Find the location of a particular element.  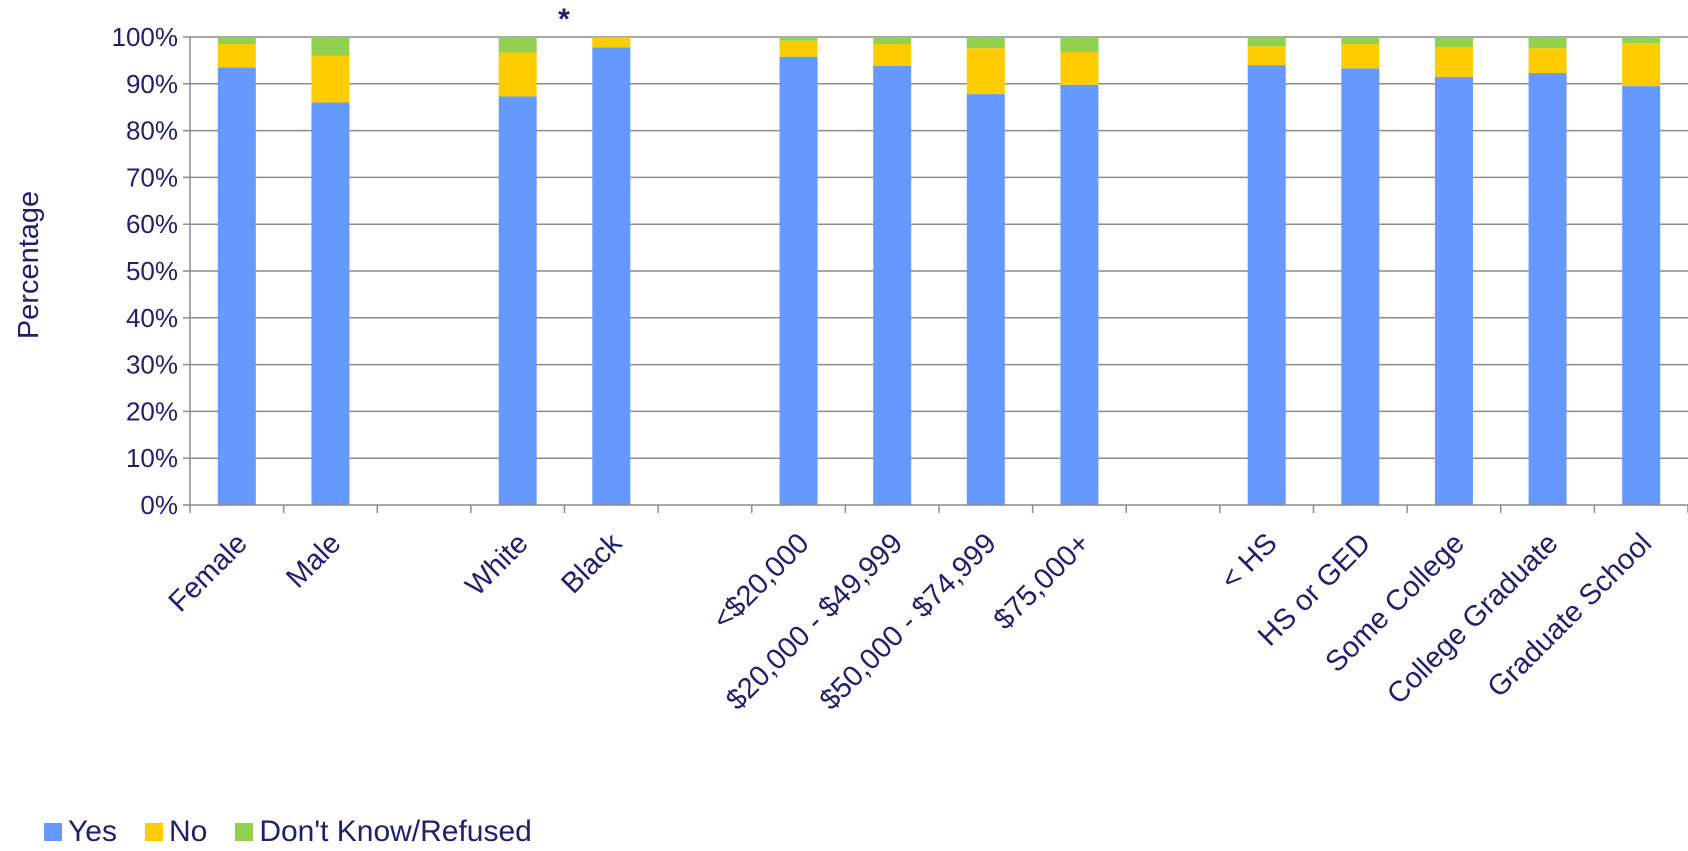

y-tick-labels: 0% 10% 20% 30% 40% 50% 60% 70% 80% 90% 100% is located at coordinates (145, 271).